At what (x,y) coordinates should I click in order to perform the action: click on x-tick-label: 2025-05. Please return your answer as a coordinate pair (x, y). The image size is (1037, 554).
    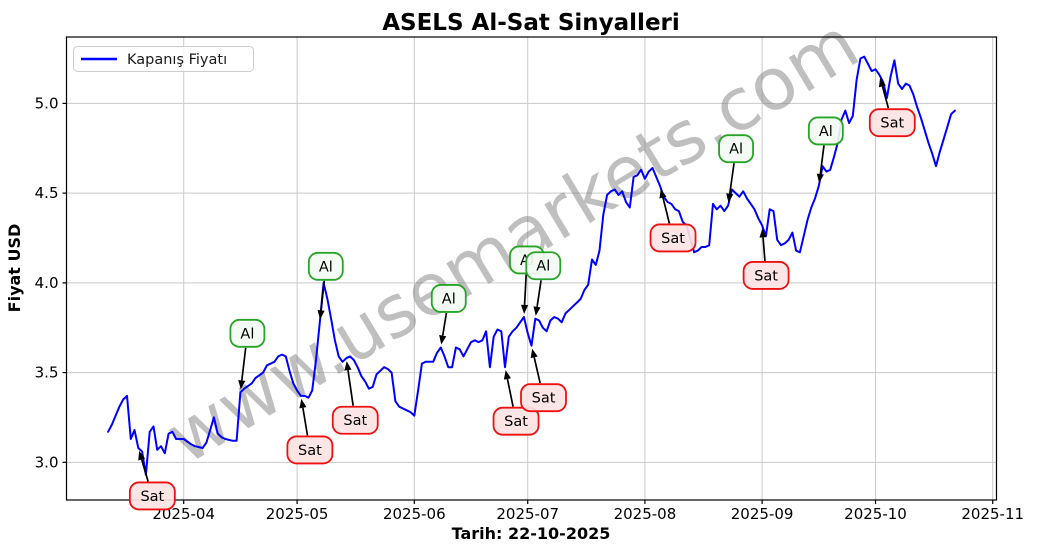
    Looking at the image, I should click on (297, 514).